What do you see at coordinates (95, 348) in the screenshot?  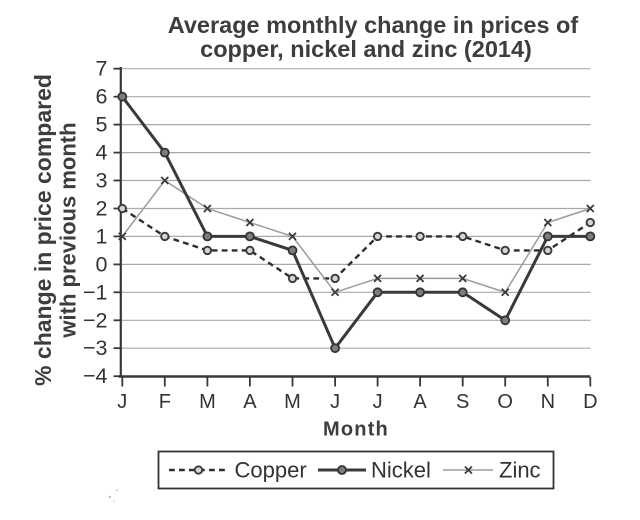 I see `svg-text: −3` at bounding box center [95, 348].